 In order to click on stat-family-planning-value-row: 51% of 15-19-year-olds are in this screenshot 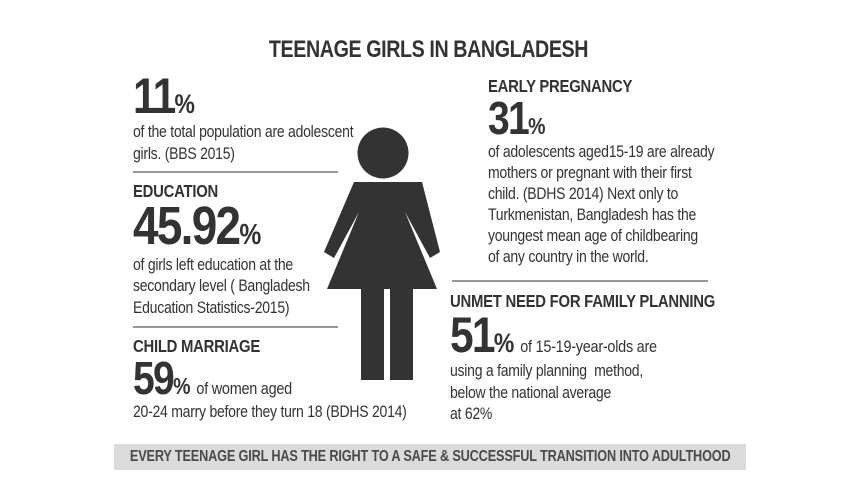, I will do `click(553, 335)`.